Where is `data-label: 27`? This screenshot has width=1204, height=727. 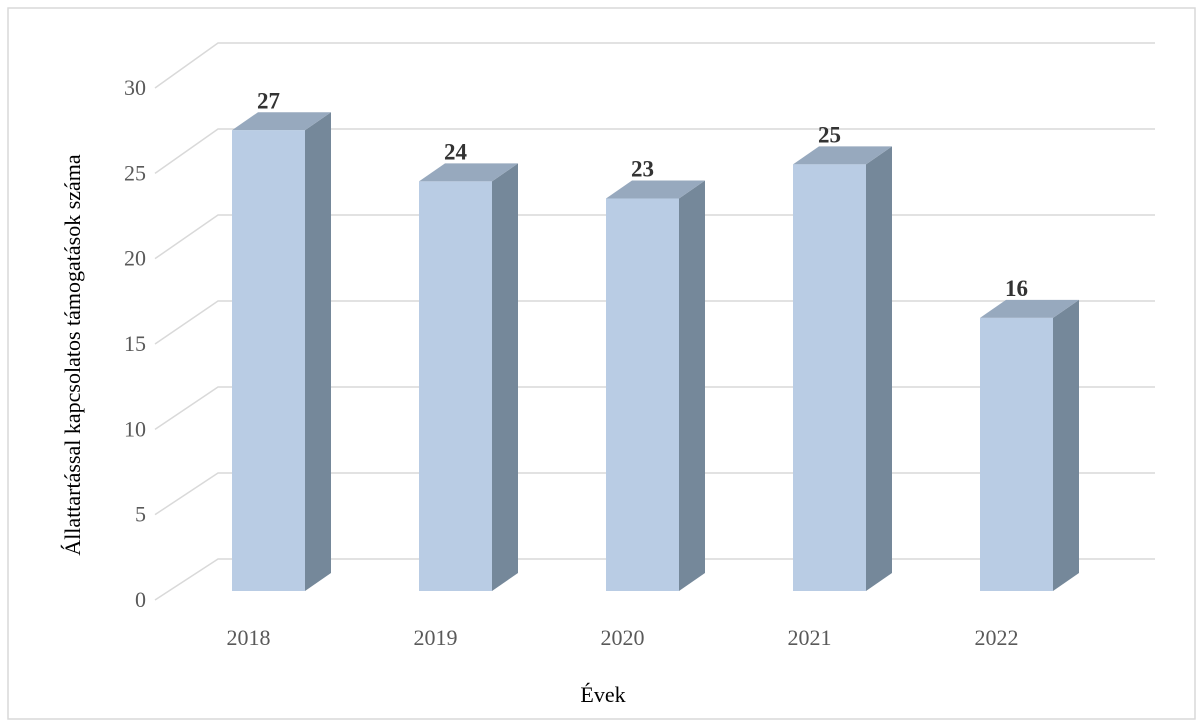
data-label: 27 is located at coordinates (268, 100).